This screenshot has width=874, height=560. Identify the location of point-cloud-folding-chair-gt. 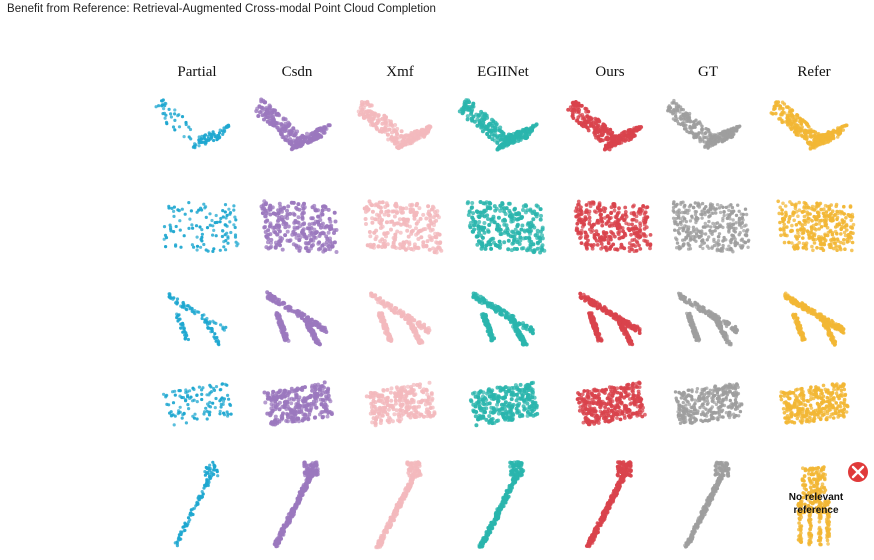
(708, 319).